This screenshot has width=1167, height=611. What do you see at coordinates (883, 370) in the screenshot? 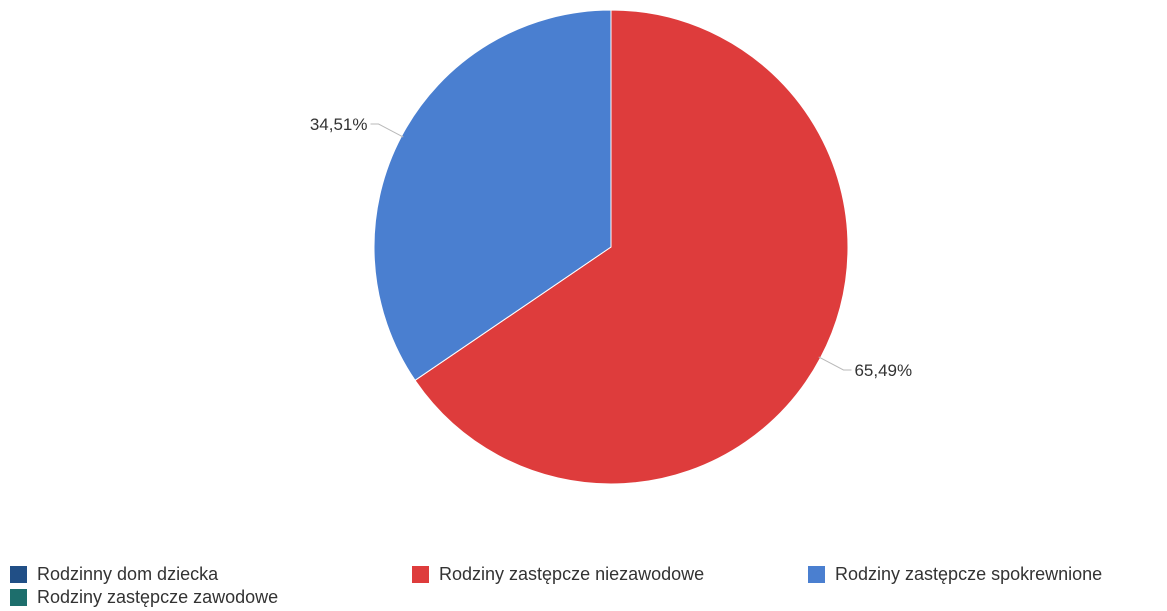
I see `slice-percent-label: 65,49%` at bounding box center [883, 370].